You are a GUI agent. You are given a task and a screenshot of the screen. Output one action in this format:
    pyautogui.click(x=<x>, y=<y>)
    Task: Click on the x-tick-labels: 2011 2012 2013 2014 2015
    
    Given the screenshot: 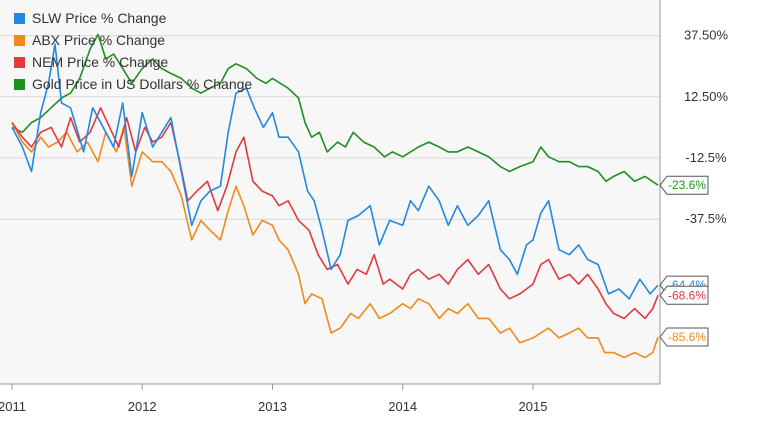 What is the action you would take?
    pyautogui.click(x=273, y=399)
    